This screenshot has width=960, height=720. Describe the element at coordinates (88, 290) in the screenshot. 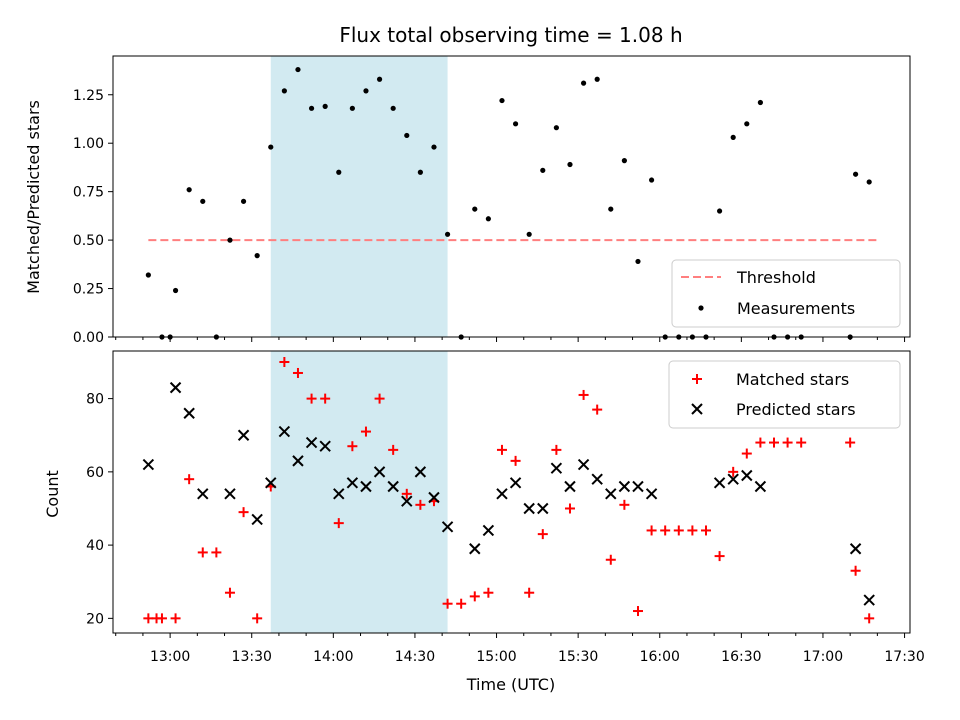

I see `y-tick-label: 0.25` at that location.